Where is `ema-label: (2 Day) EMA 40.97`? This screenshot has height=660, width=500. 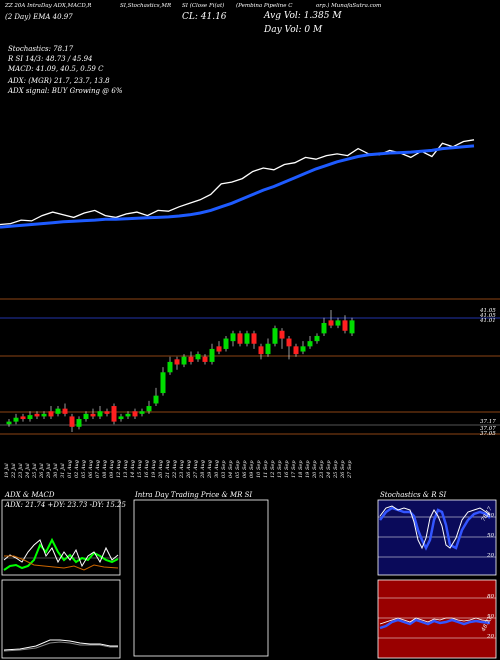
ema-label: (2 Day) EMA 40.97 is located at coordinates (39, 17).